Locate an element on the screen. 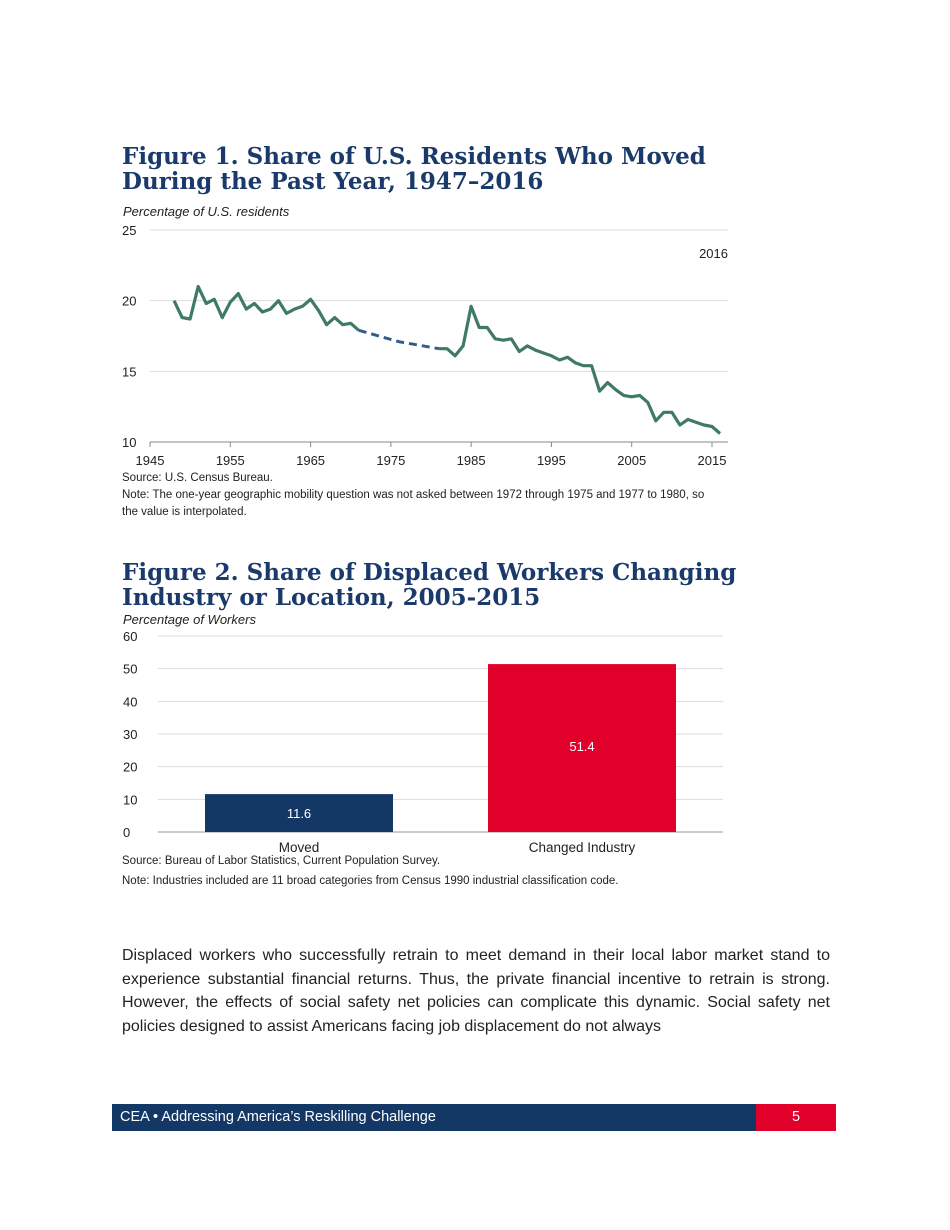 The width and height of the screenshot is (950, 1230). category-label: Changed Industry is located at coordinates (582, 847).